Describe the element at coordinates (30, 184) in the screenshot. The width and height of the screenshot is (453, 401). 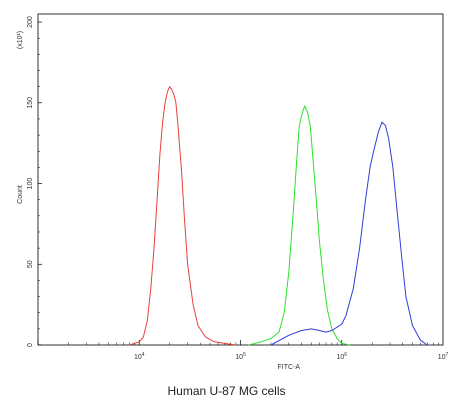
I see `y-tick-label: 100` at that location.